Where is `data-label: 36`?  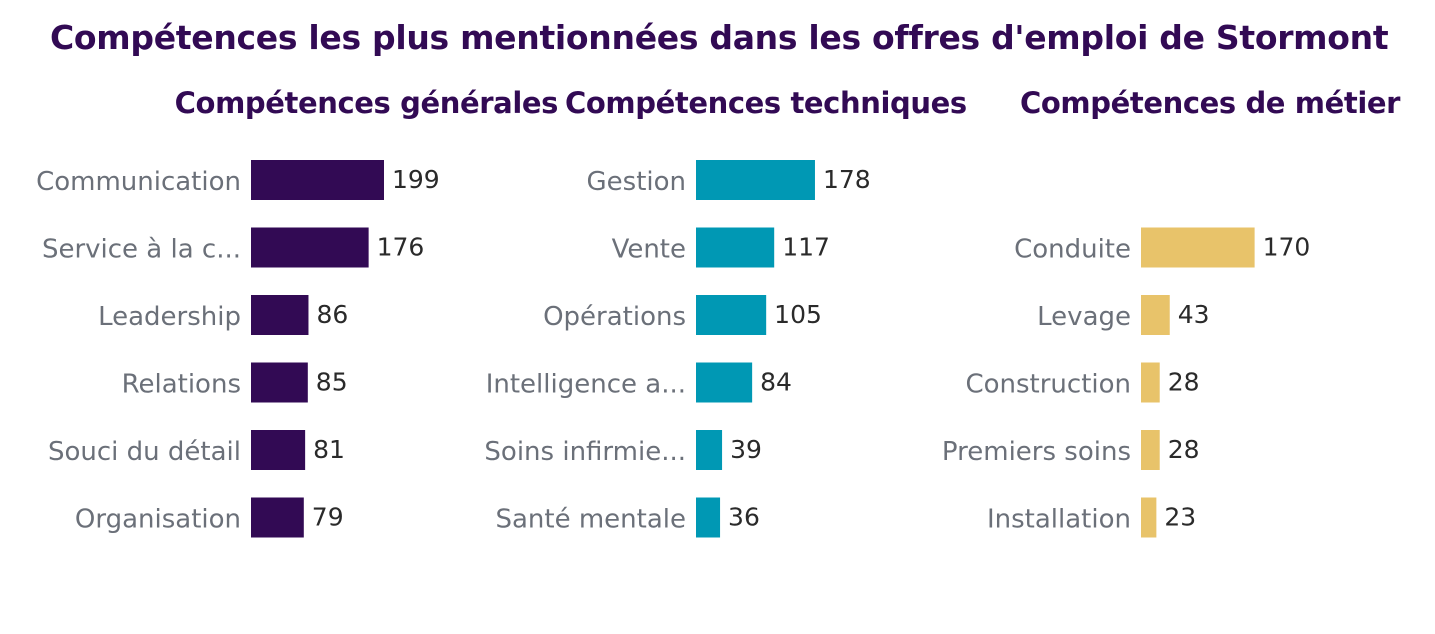
data-label: 36 is located at coordinates (744, 517).